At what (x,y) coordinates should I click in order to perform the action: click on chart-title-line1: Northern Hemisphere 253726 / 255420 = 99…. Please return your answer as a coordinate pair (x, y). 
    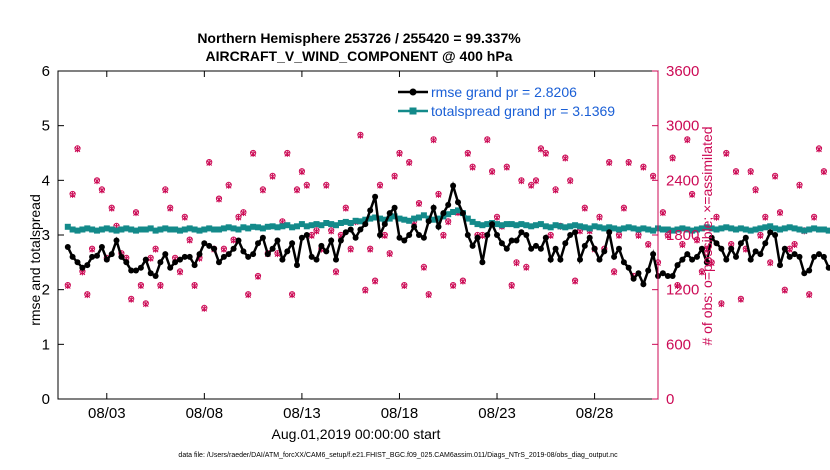
    Looking at the image, I should click on (359, 38).